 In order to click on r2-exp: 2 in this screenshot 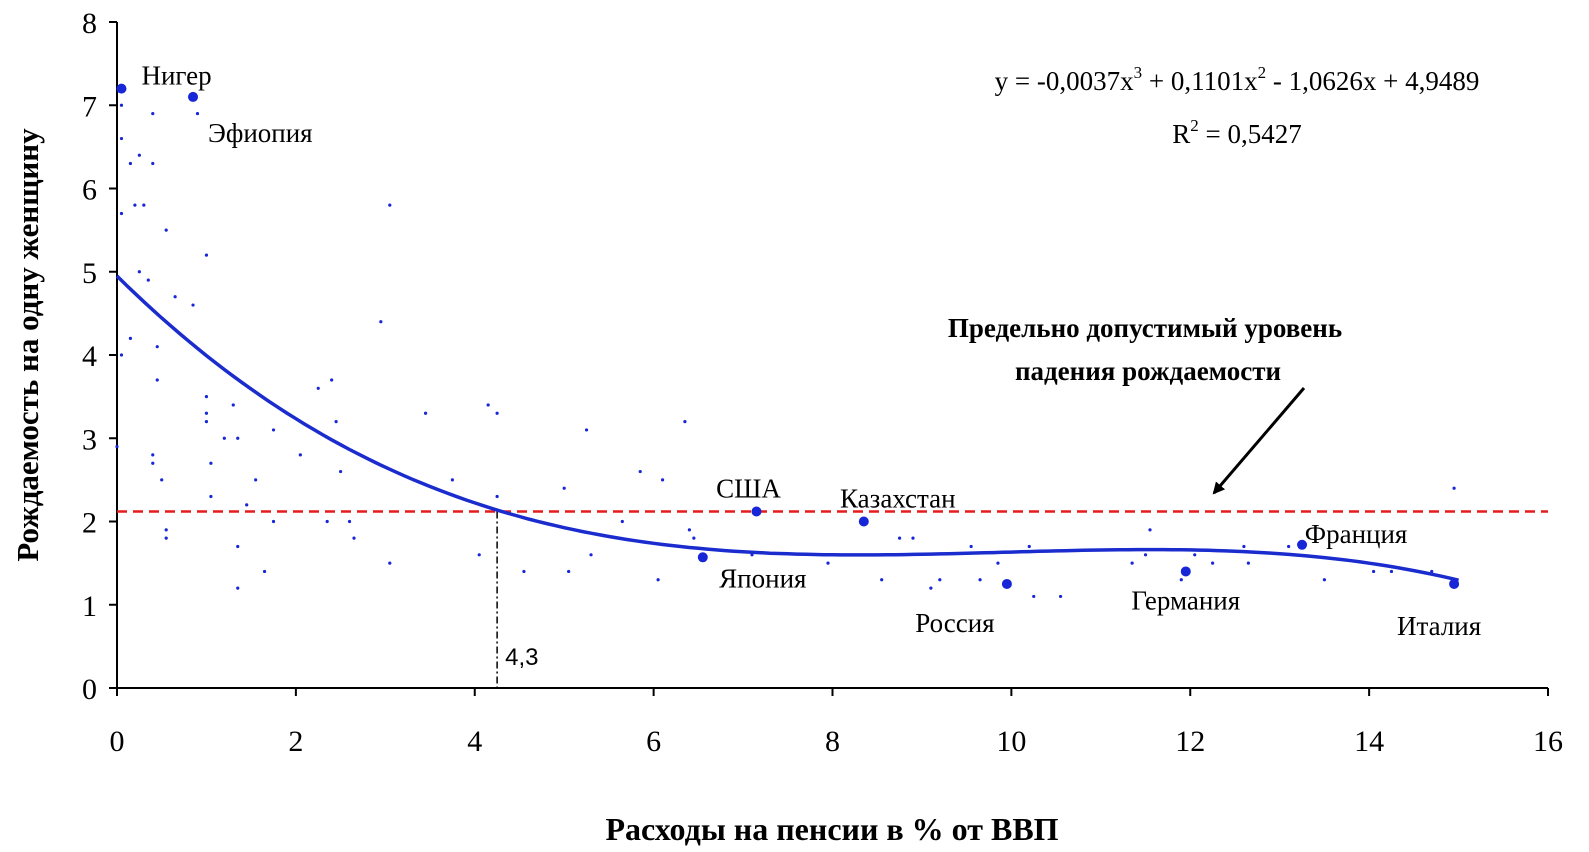, I will do `click(1194, 125)`.